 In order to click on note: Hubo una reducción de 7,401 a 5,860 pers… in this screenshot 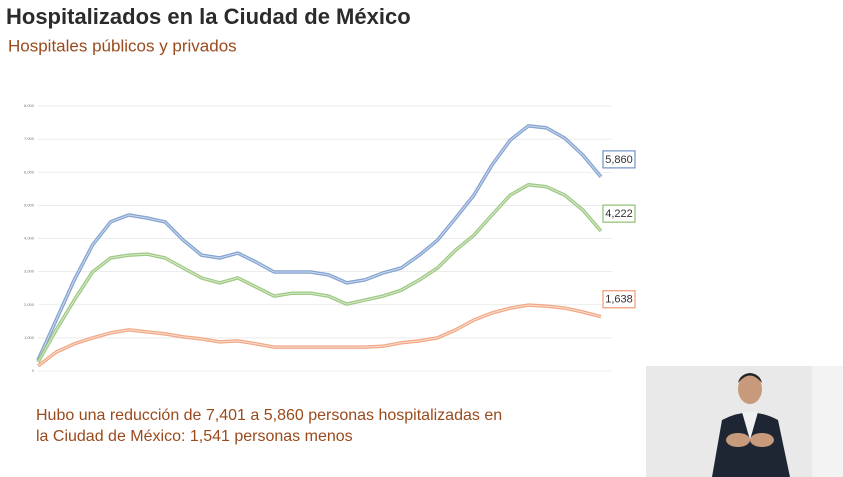, I will do `click(269, 426)`.